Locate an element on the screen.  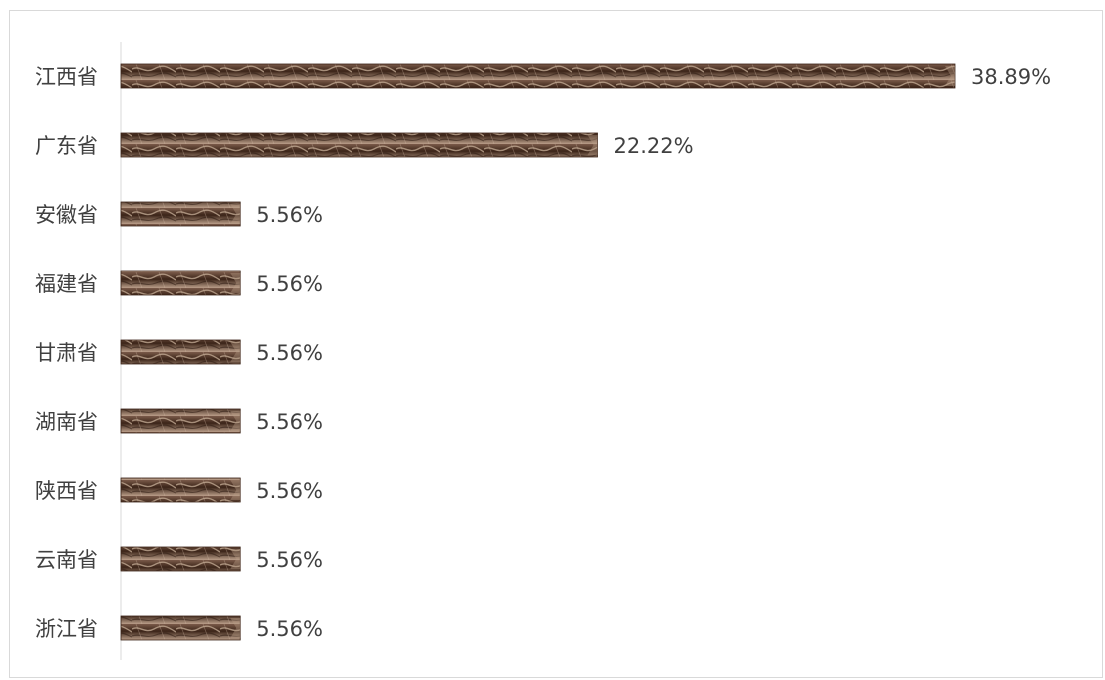
category-label: 江西省 is located at coordinates (66, 77).